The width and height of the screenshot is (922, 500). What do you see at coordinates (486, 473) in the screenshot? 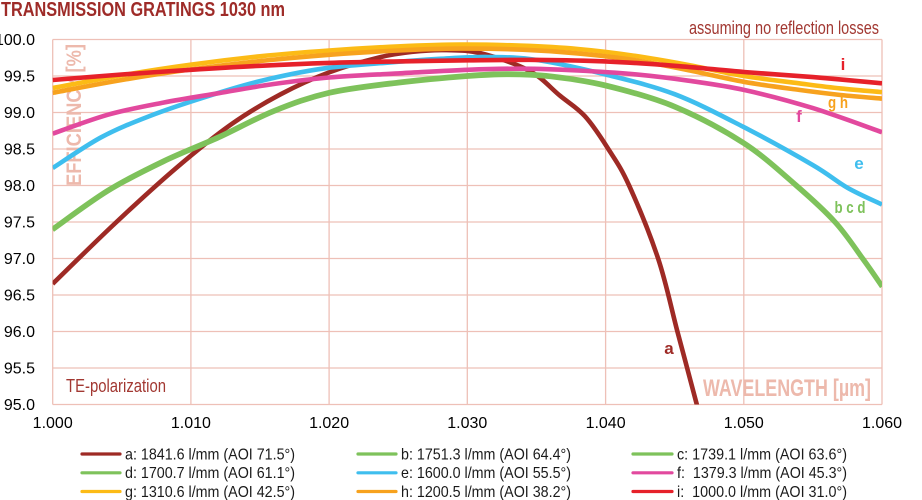
I see `svg-text: e: 1600.0 l/mm (AOI 55.5°)` at bounding box center [486, 473].